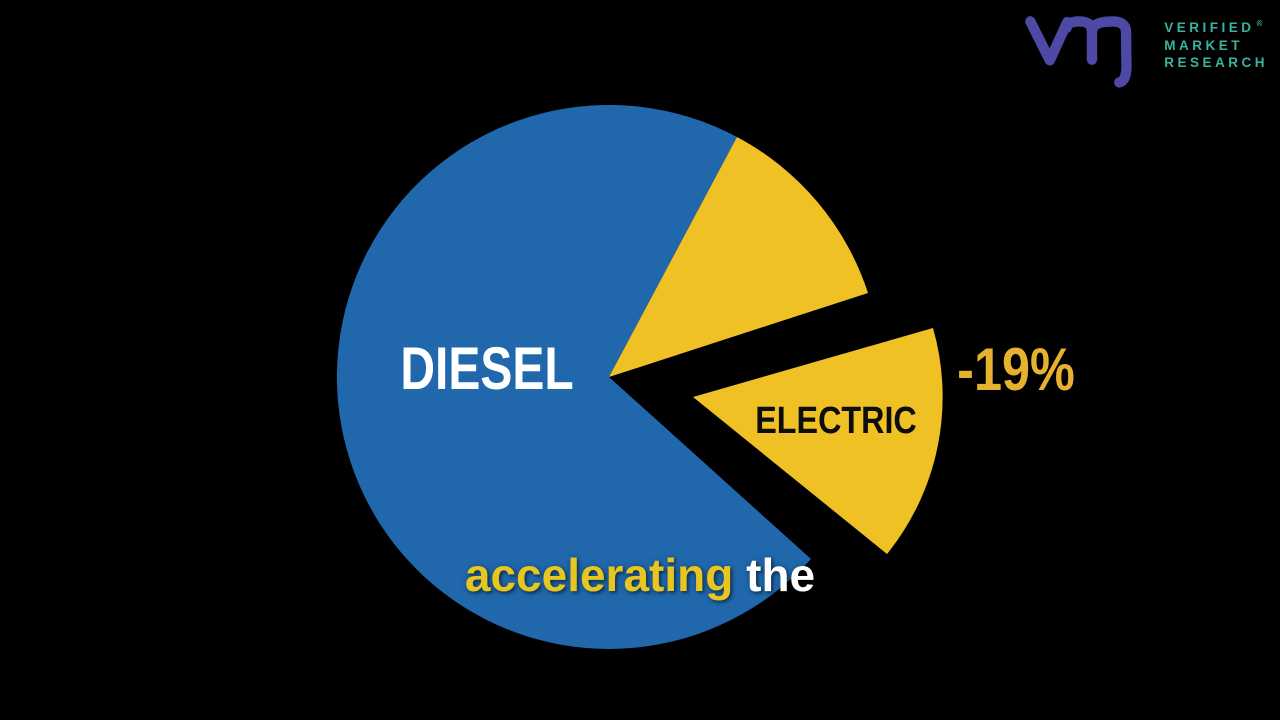 Image resolution: width=1280 pixels, height=720 pixels. I want to click on pie-slice-electric-exploded, so click(818, 441).